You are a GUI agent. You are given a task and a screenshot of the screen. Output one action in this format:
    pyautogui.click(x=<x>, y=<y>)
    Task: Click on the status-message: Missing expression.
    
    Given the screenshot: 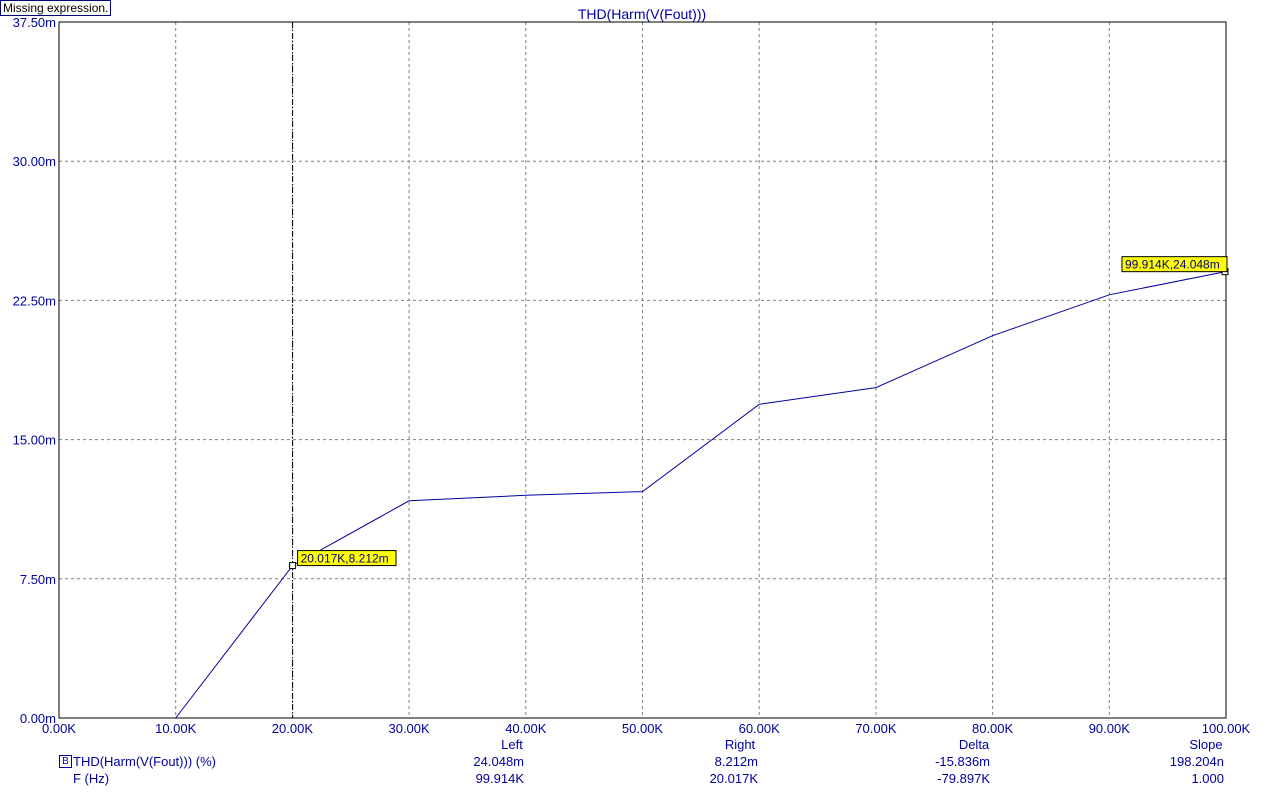 What is the action you would take?
    pyautogui.click(x=56, y=8)
    